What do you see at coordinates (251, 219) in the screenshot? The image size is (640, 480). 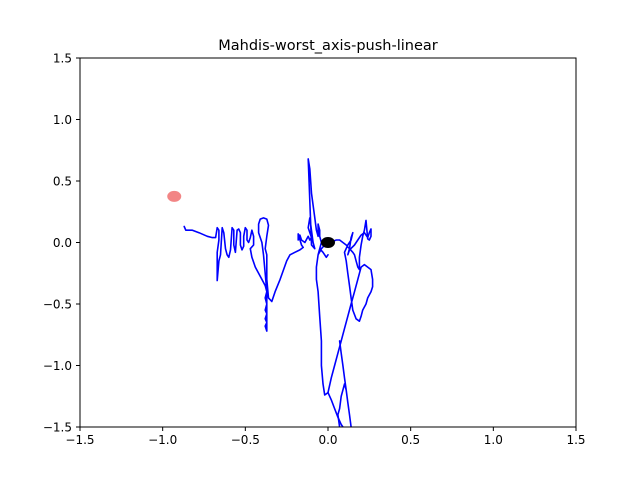 I see `plot-marker-layer` at bounding box center [251, 219].